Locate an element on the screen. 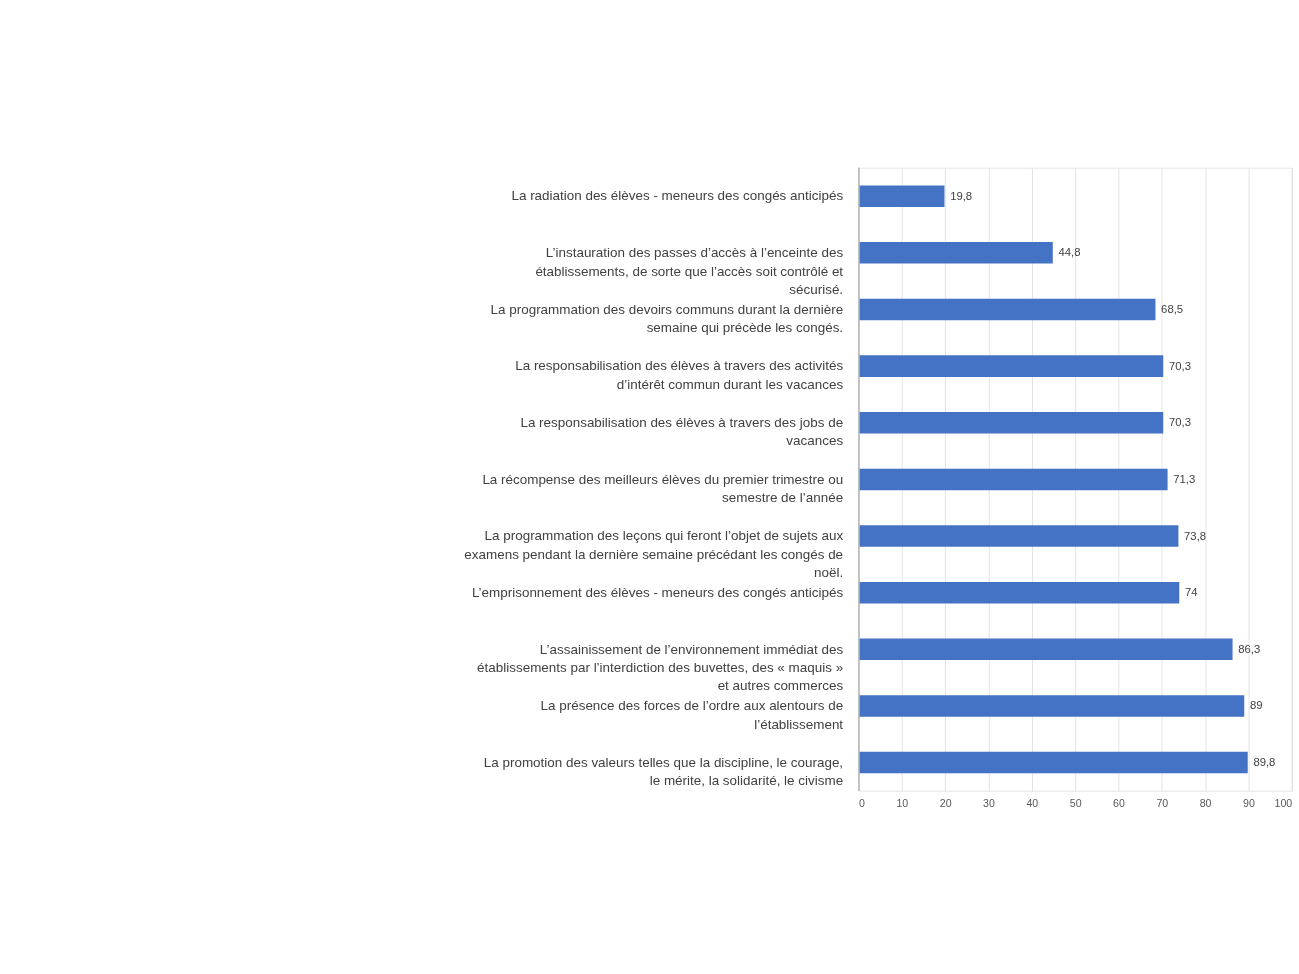 The height and width of the screenshot is (974, 1299). data-label: 86,3 is located at coordinates (1249, 648).